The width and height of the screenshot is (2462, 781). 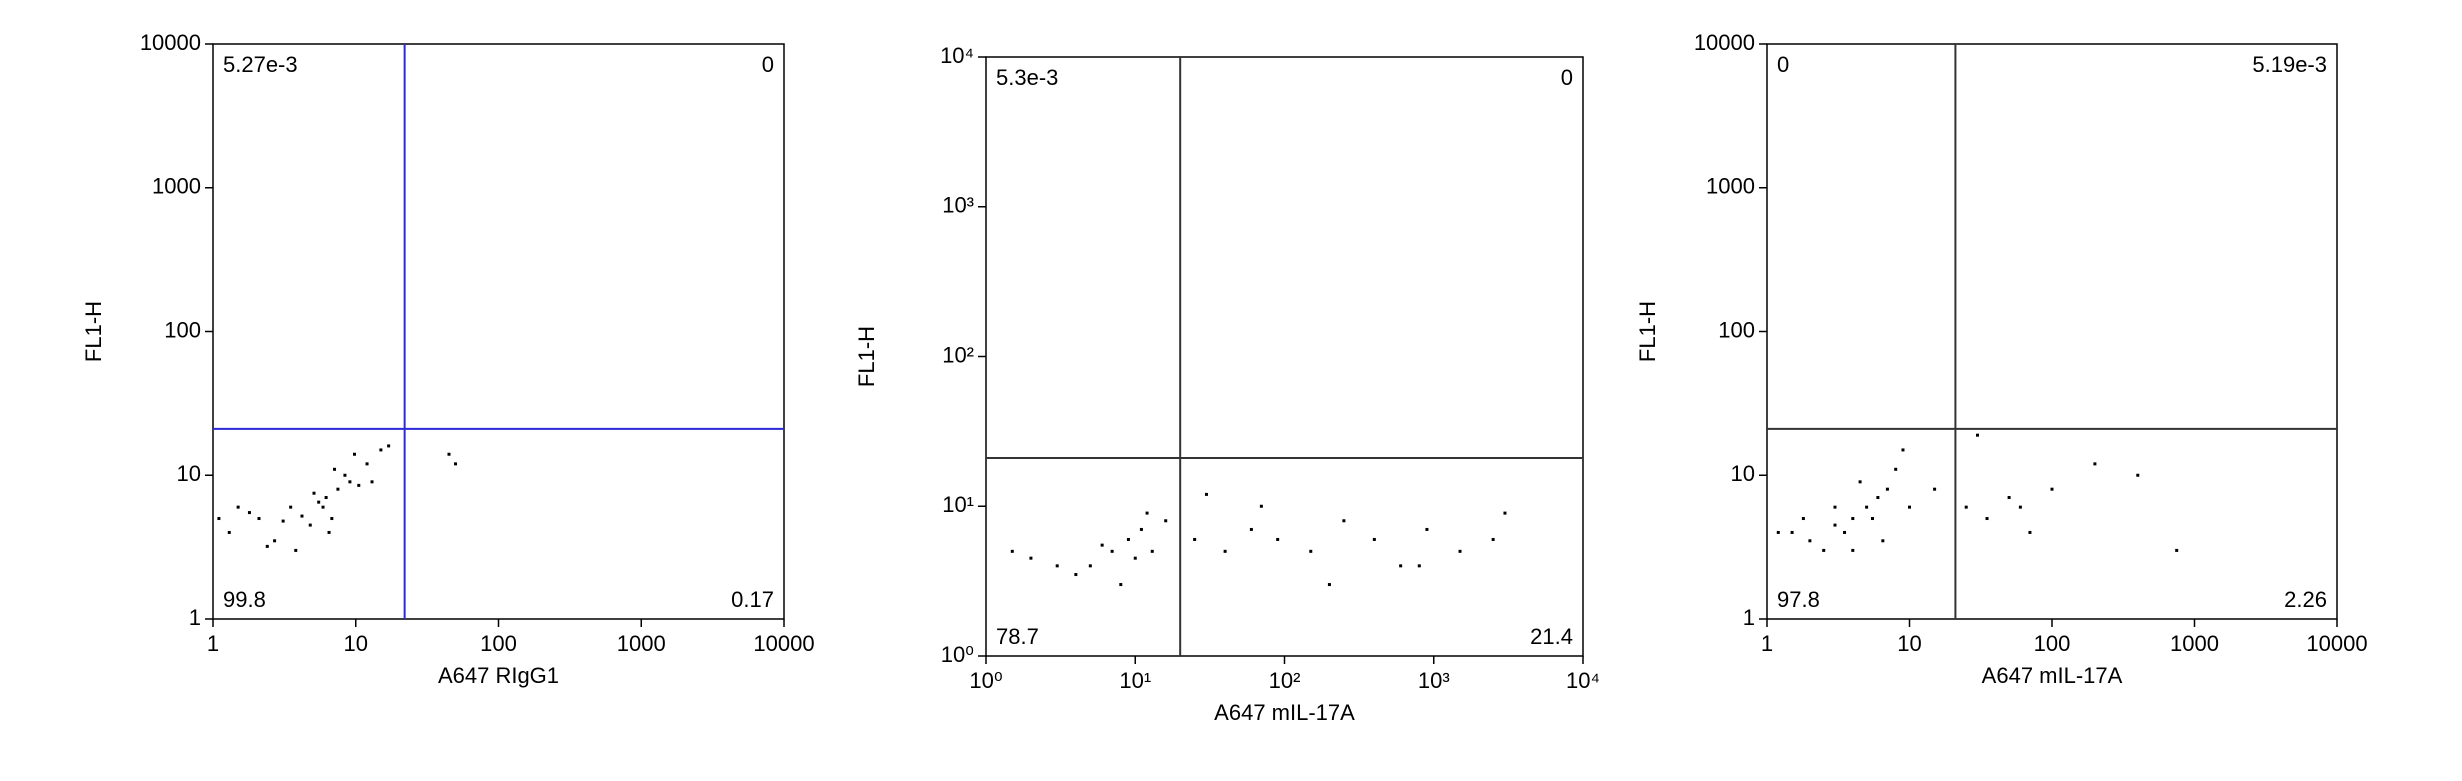 I want to click on y-tick-label: 10000, so click(x=170, y=42).